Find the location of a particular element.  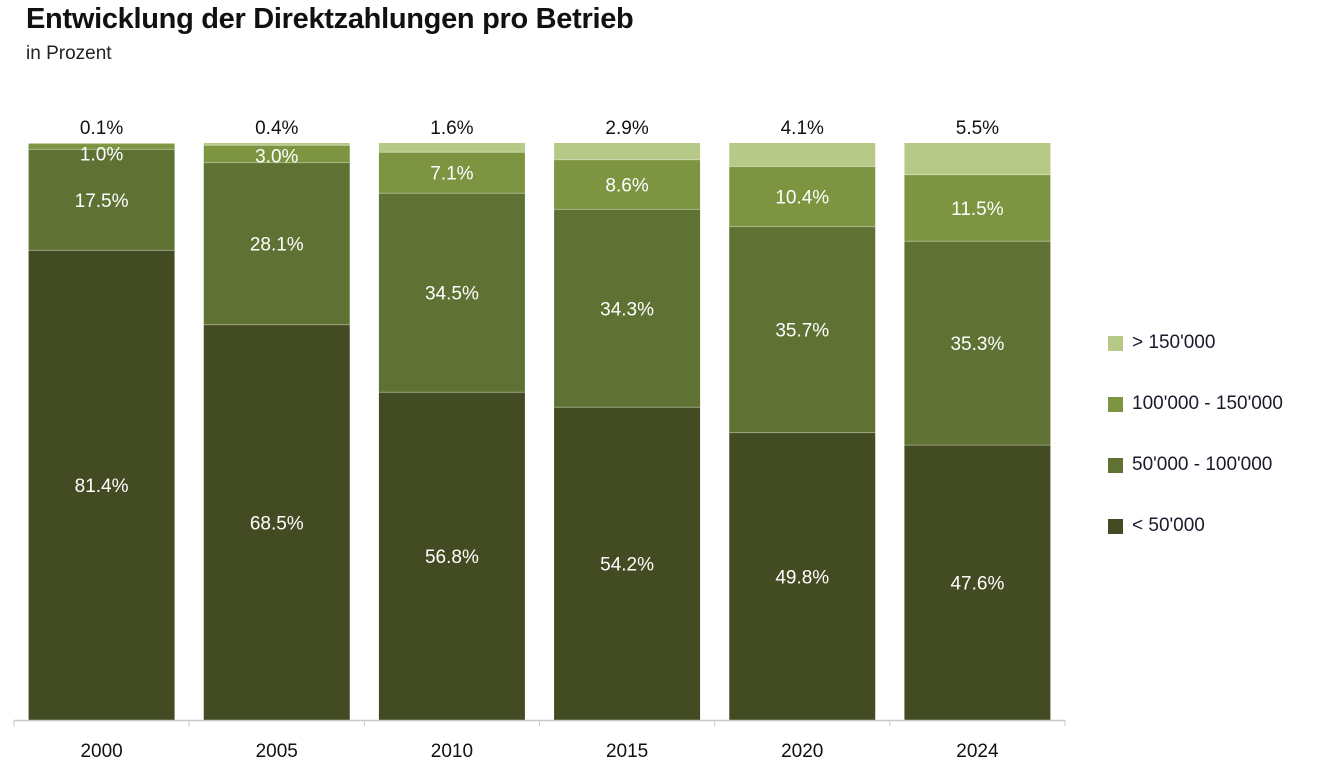

data-label: 17.5% is located at coordinates (102, 201).